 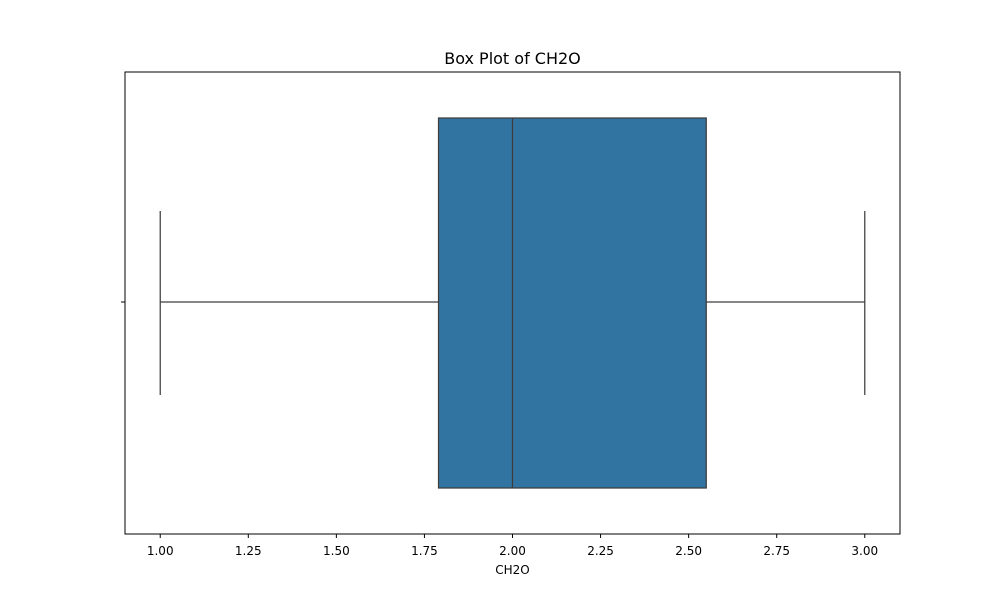 I want to click on x-tick-label: 2.25, so click(x=600, y=551).